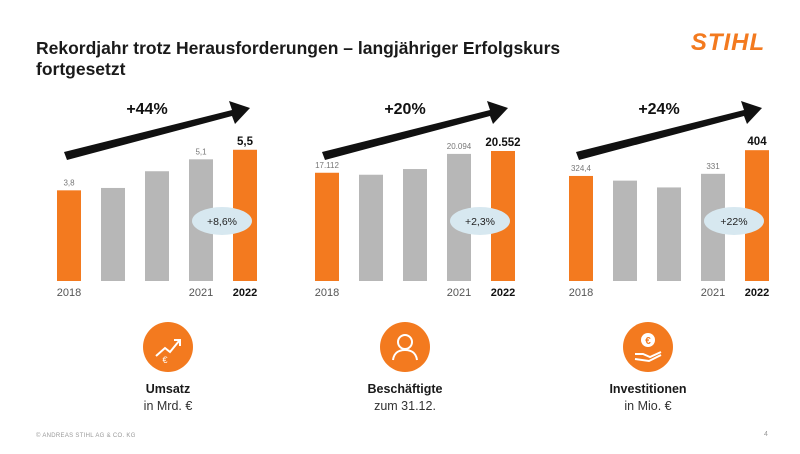  I want to click on employees-chart: +20% 17.112 2018 20.094 2021 20.552 2022 +2,3%, so click(420, 197).